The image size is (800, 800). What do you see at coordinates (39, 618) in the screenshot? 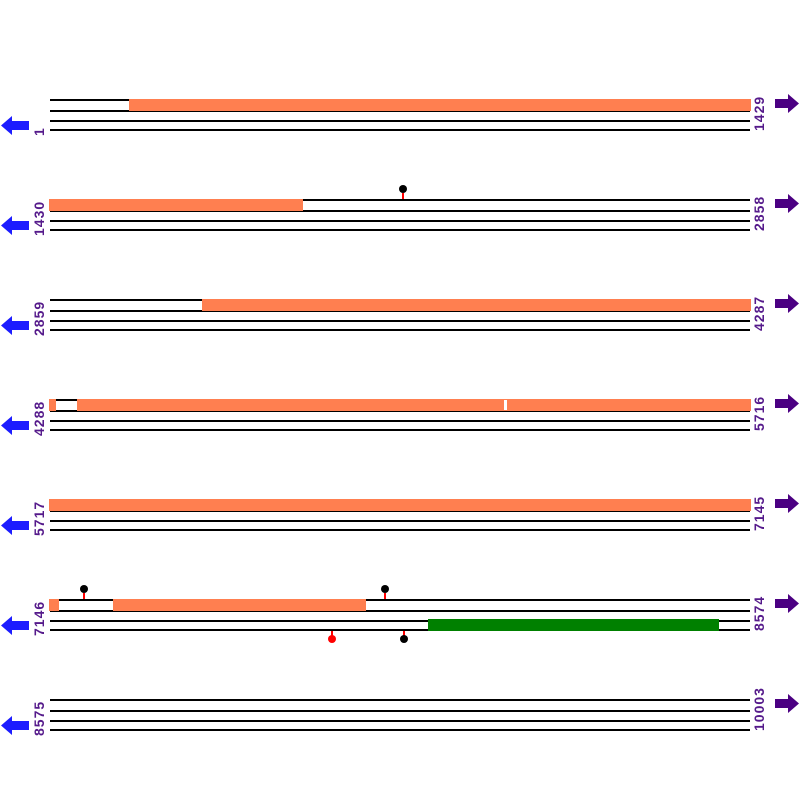
I see `row-start-coordinate: 7146` at bounding box center [39, 618].